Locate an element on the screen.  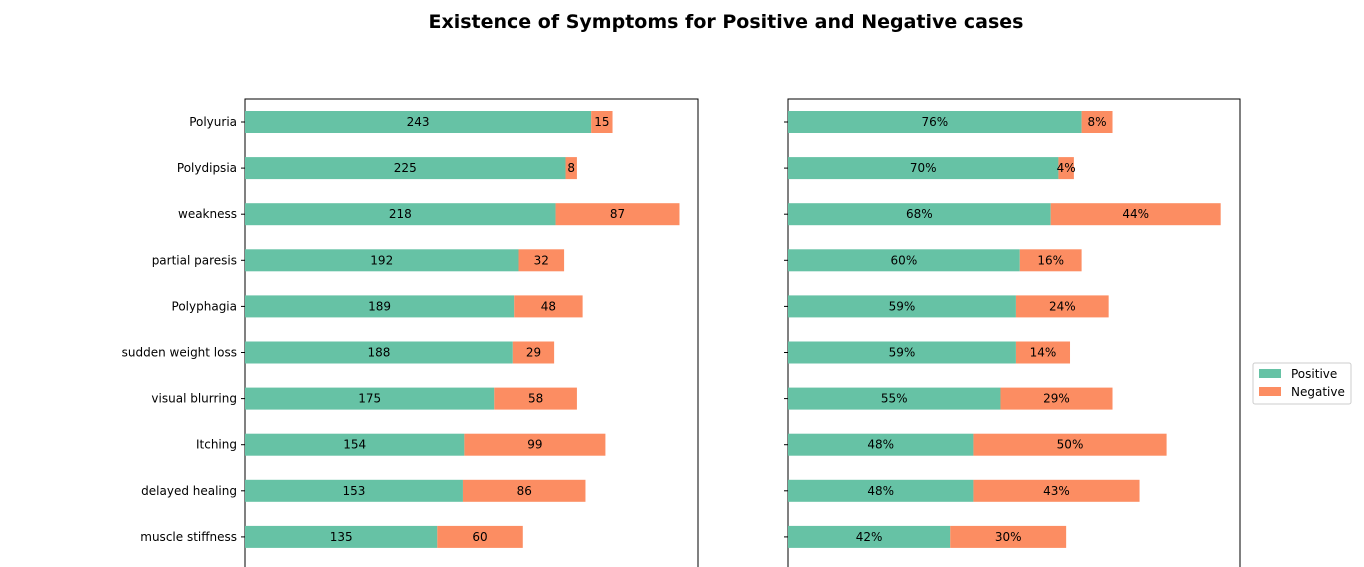
counts-label-negative-sudden-weight-loss: 29 is located at coordinates (533, 353).